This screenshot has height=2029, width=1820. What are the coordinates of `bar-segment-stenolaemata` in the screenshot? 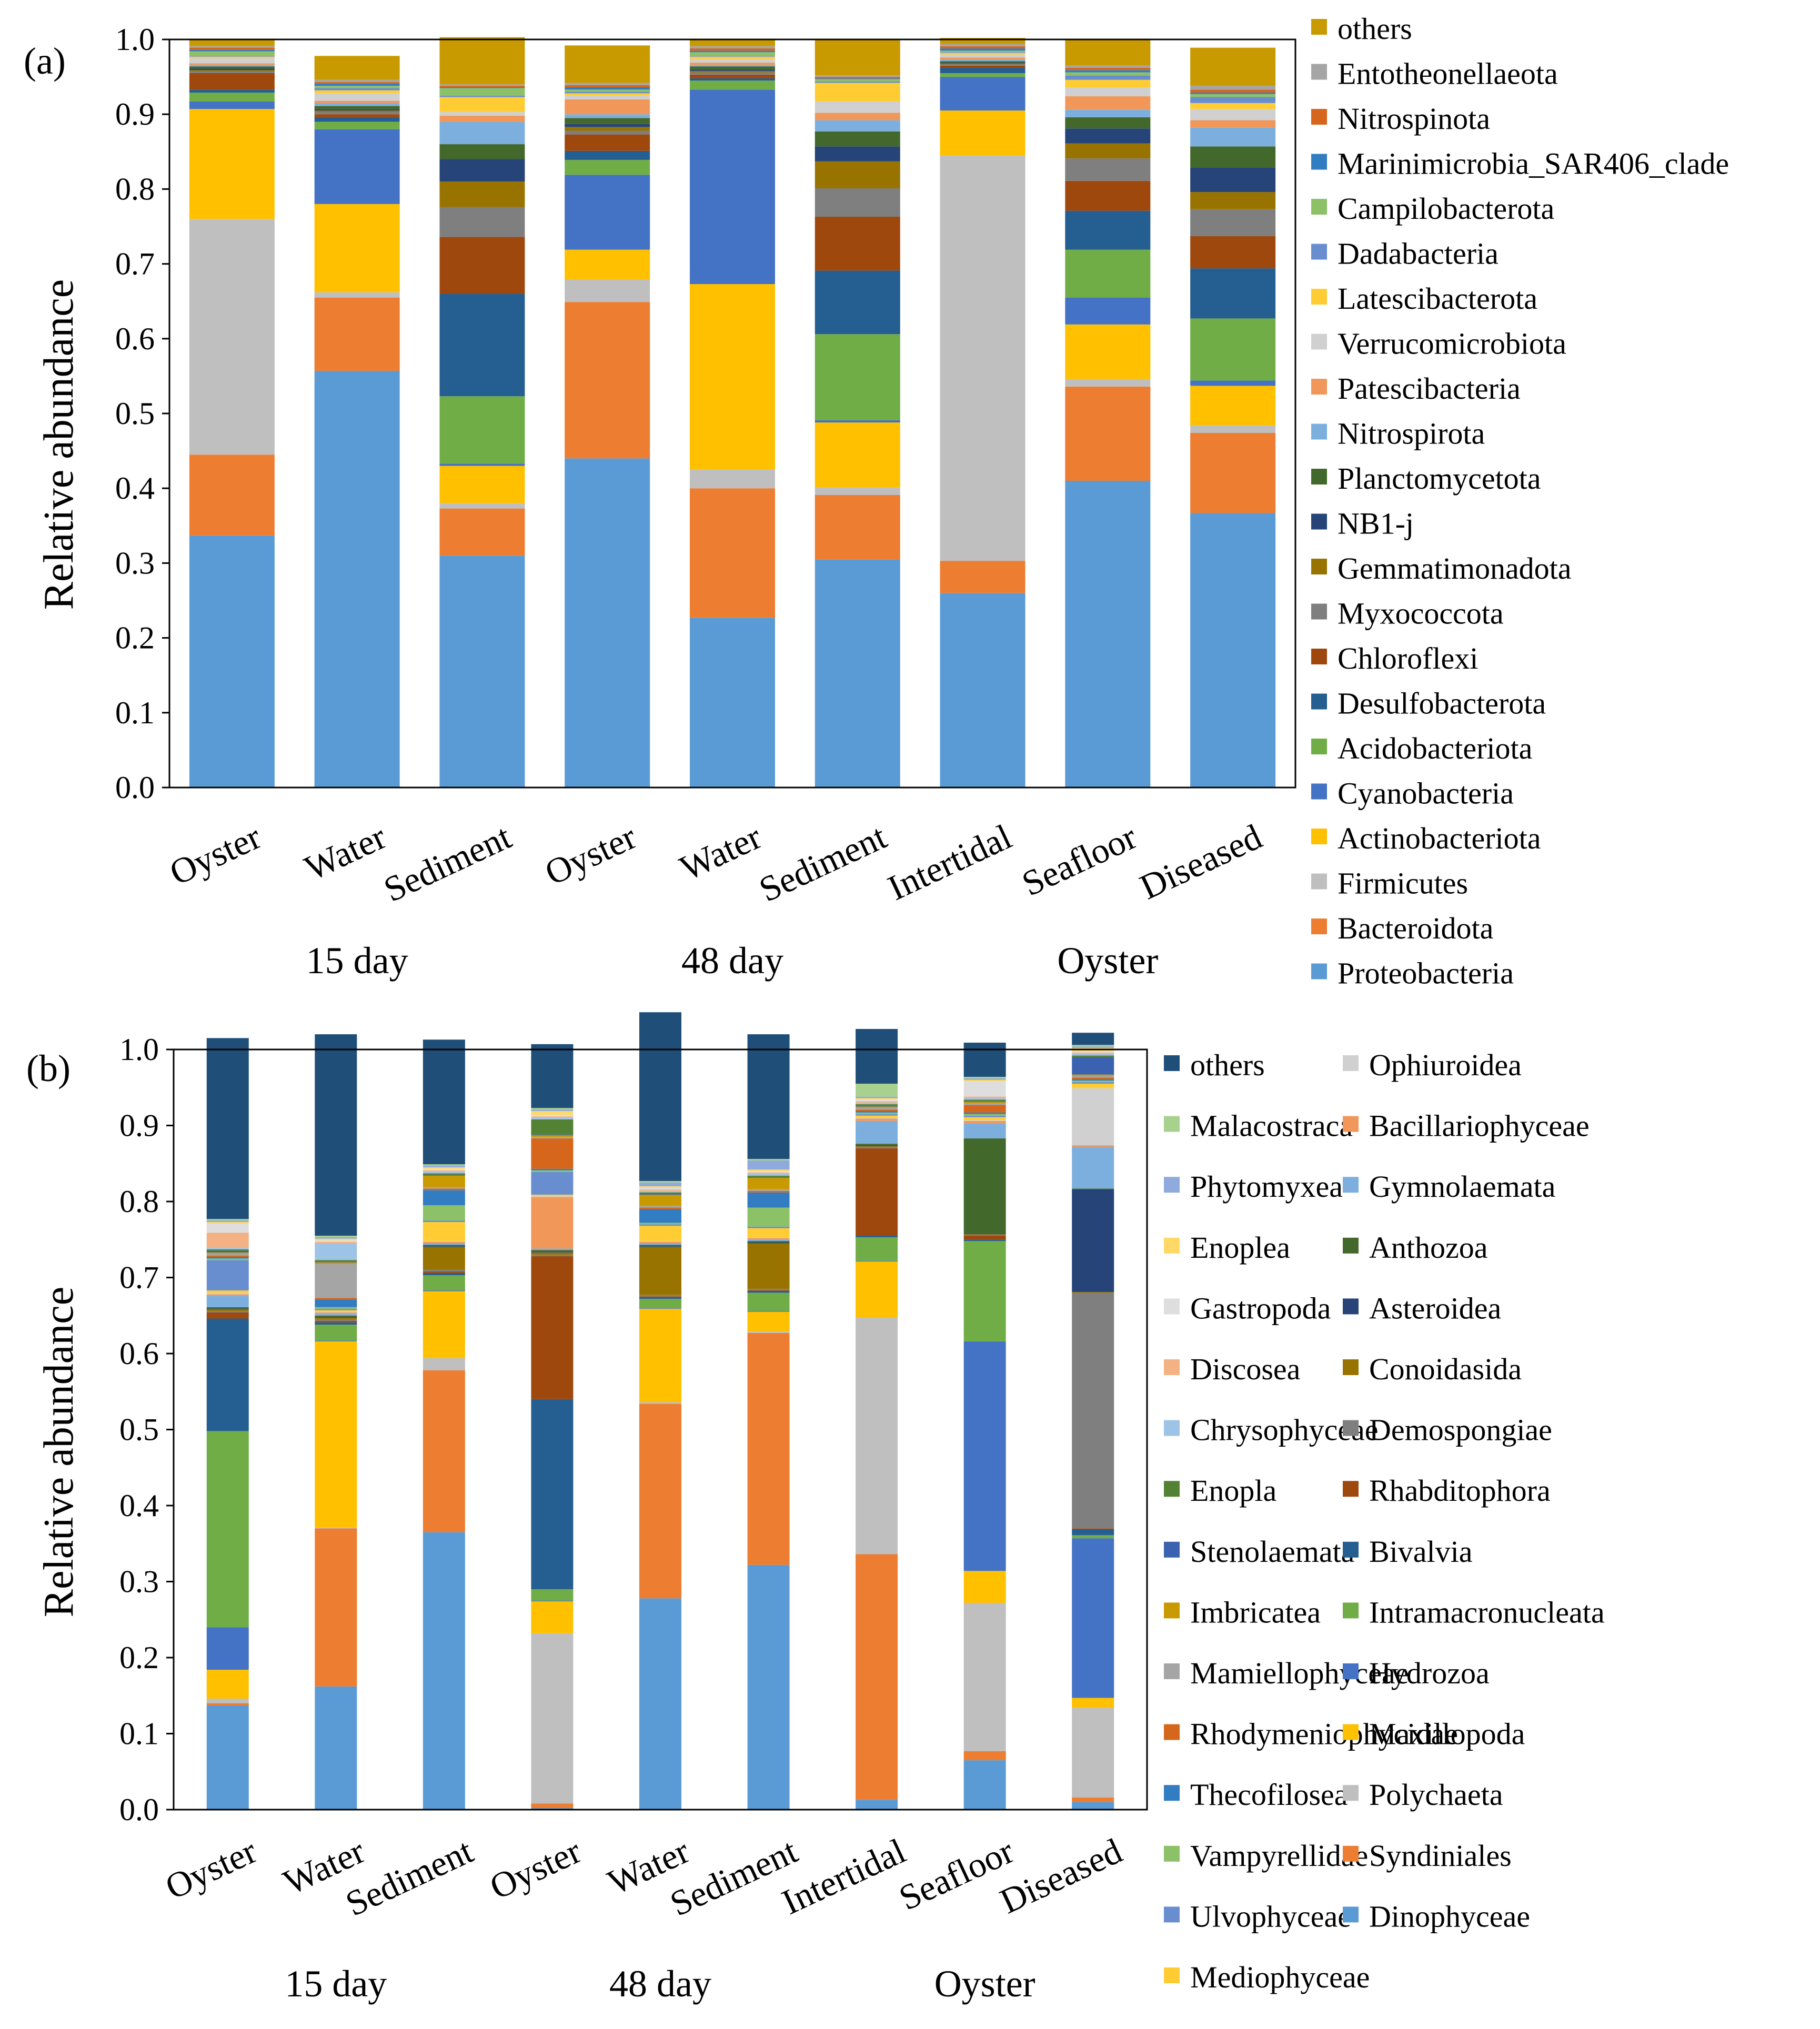 It's located at (660, 1194).